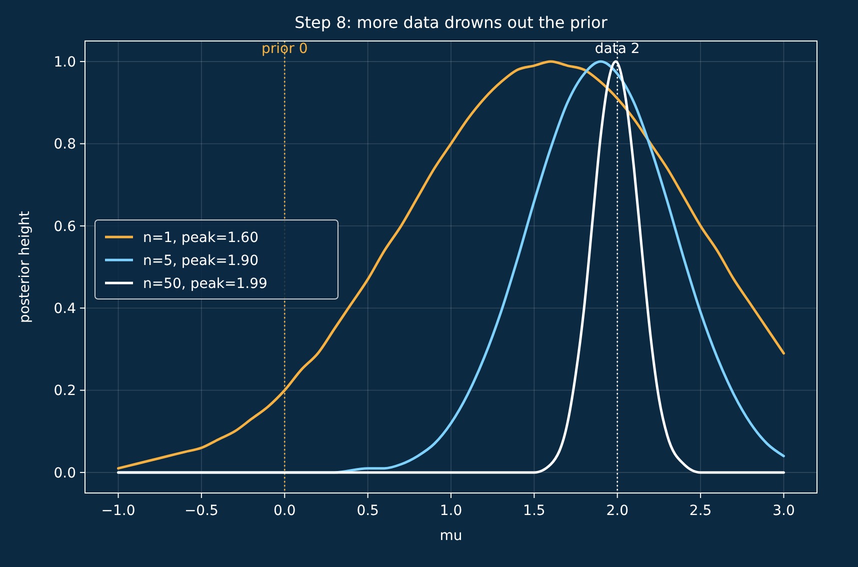 The image size is (858, 567). Describe the element at coordinates (118, 511) in the screenshot. I see `x-tick-label: −1.0` at that location.